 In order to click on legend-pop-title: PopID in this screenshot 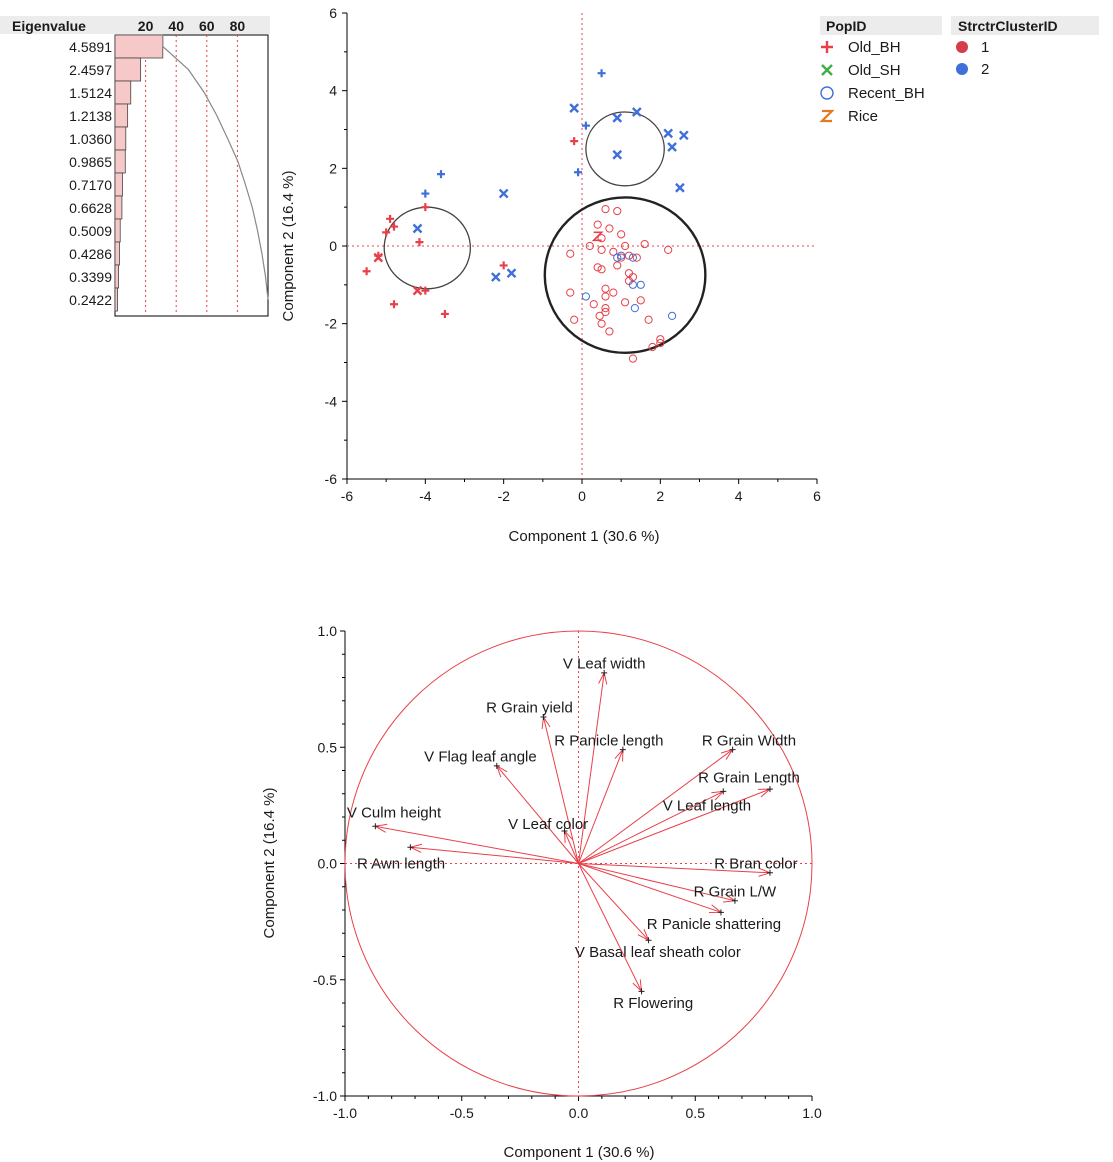, I will do `click(846, 26)`.